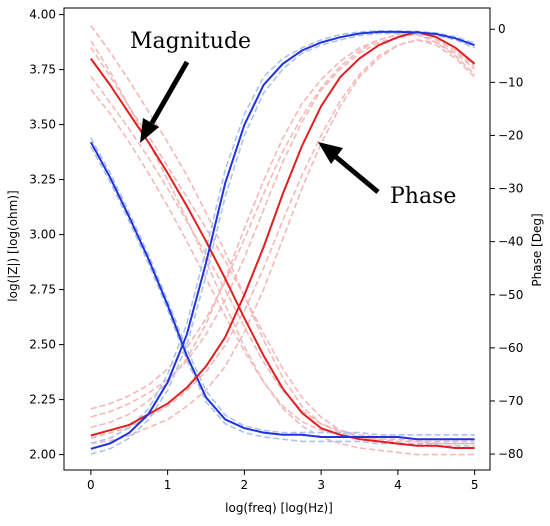 The image size is (550, 526). Describe the element at coordinates (510, 82) in the screenshot. I see `right-tick-label: −10` at that location.